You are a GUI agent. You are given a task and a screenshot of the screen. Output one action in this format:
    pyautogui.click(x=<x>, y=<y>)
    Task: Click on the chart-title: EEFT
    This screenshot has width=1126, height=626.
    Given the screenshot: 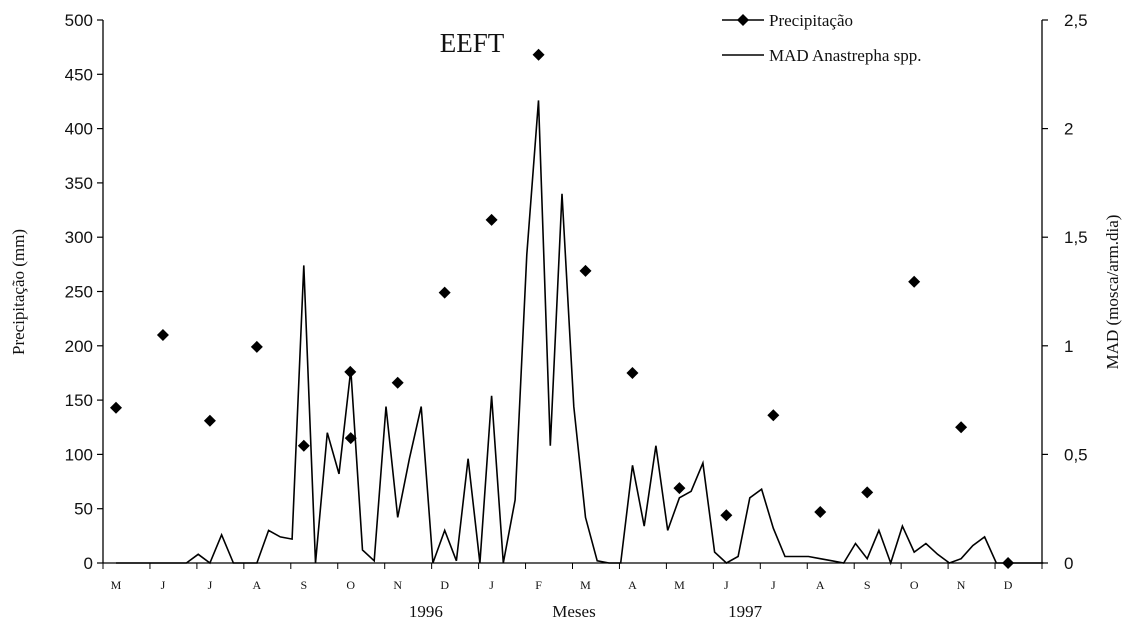 What is the action you would take?
    pyautogui.click(x=472, y=43)
    